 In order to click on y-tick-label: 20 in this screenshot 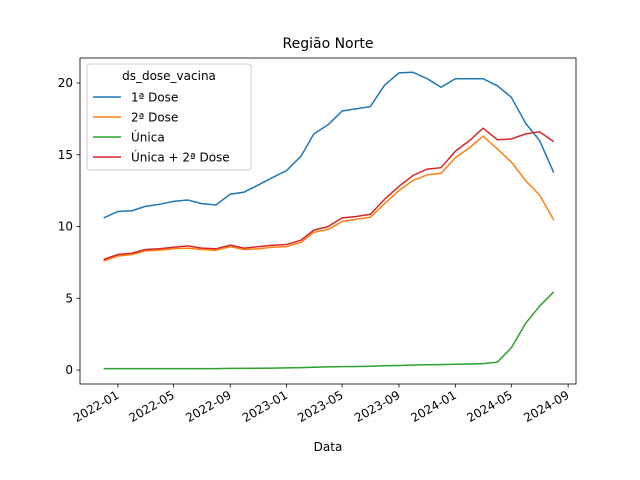, I will do `click(65, 83)`.